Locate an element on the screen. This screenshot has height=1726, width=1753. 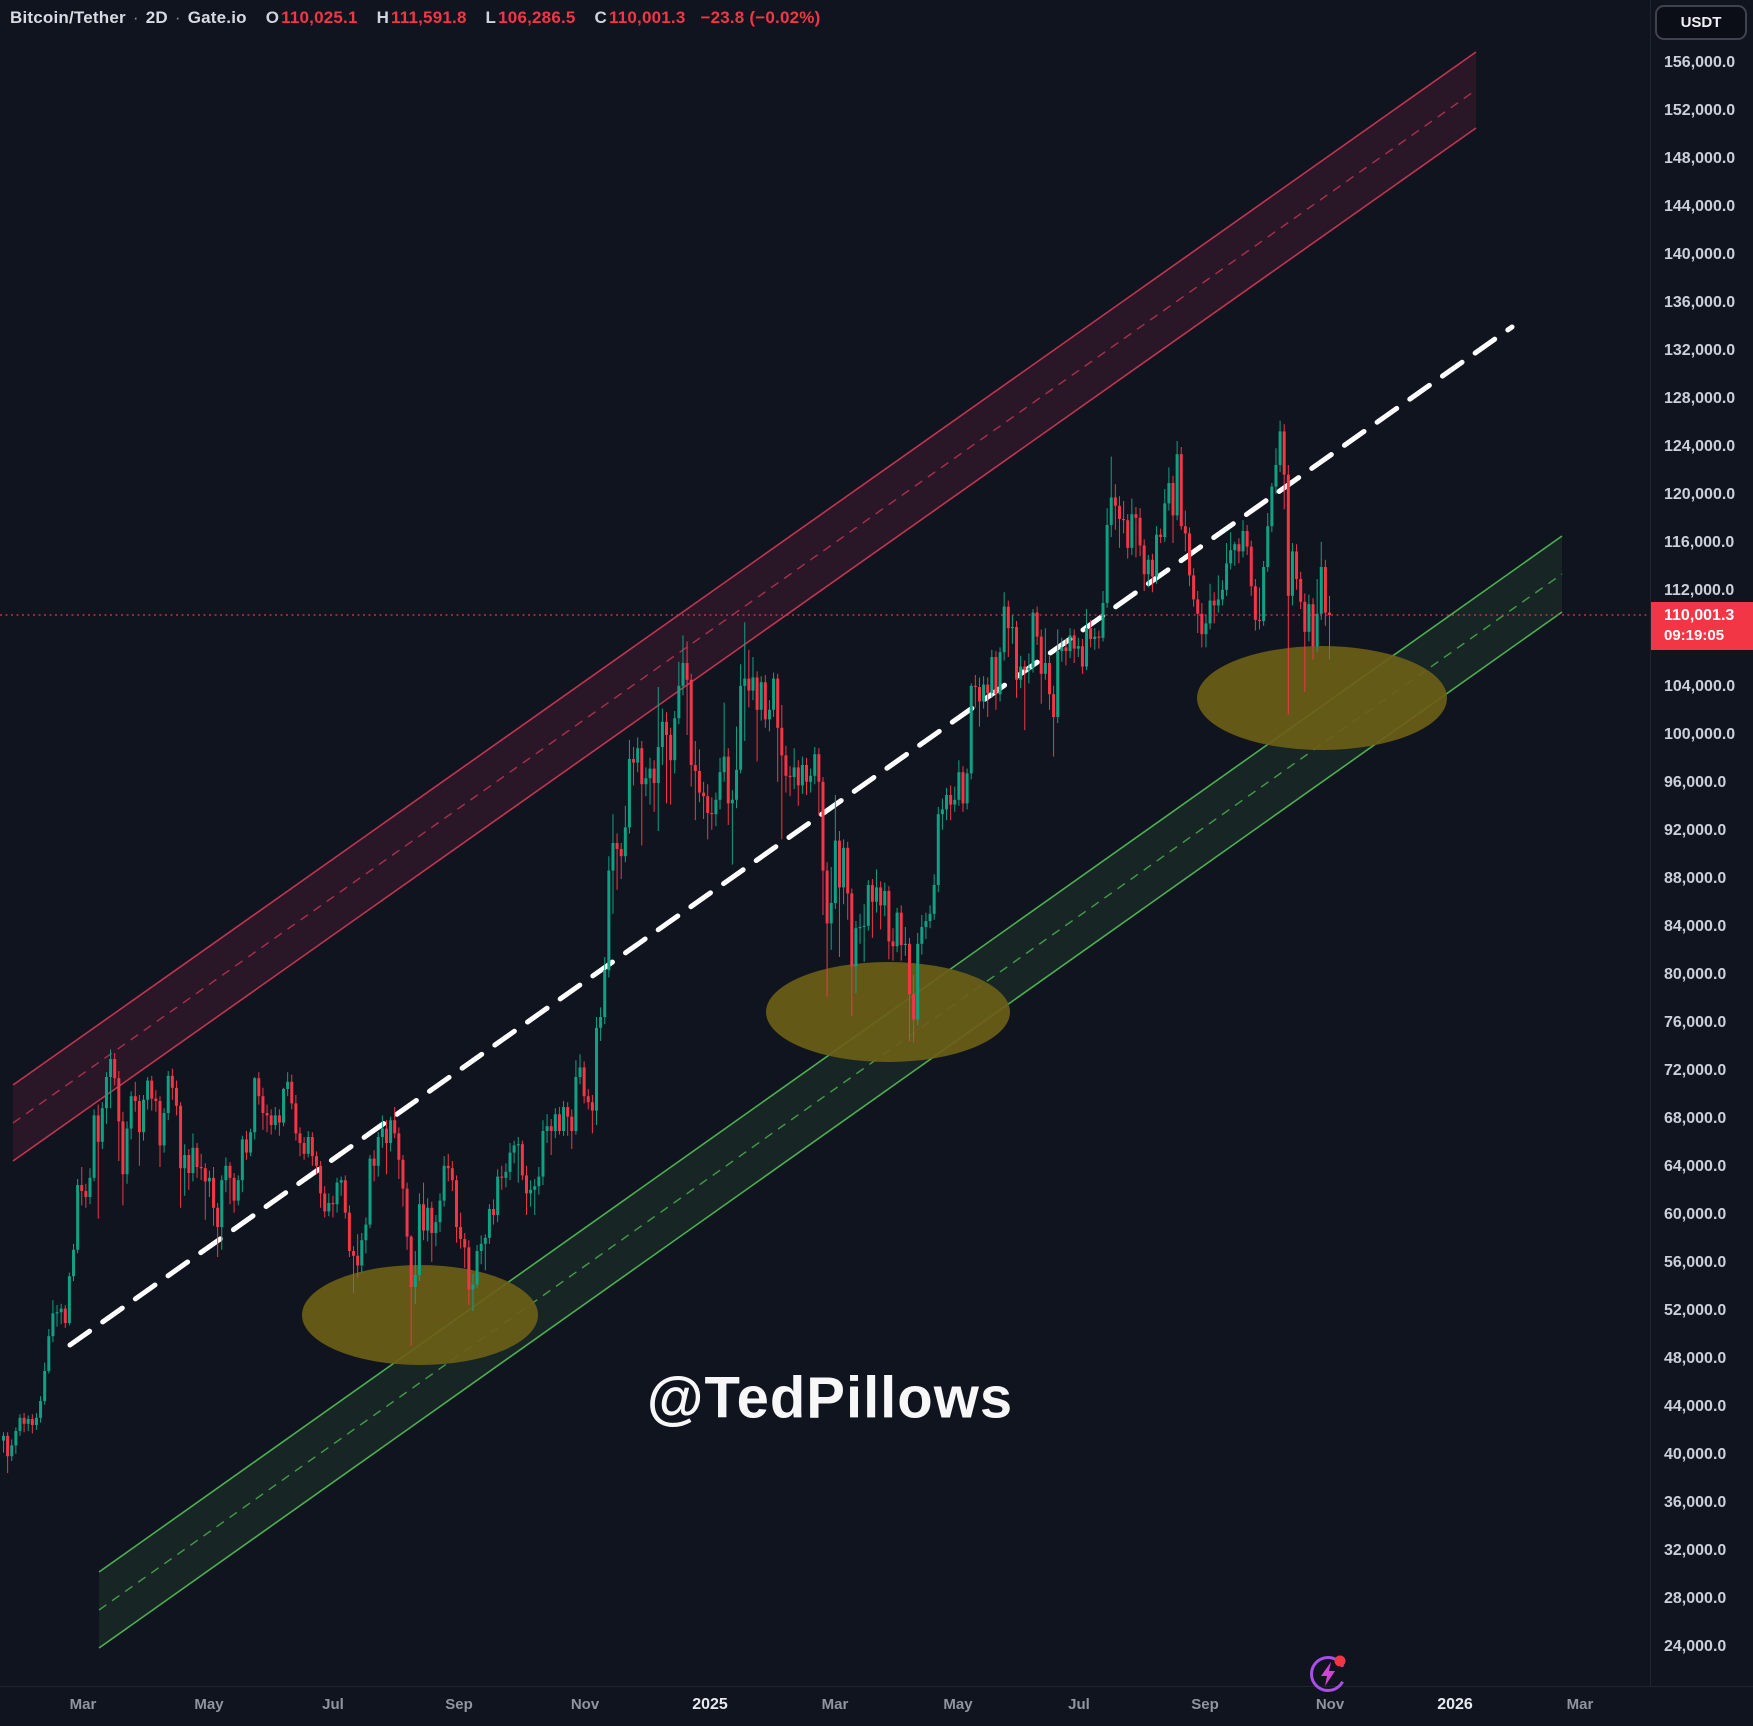
price-tick-label: 120,000.0 is located at coordinates (1700, 494).